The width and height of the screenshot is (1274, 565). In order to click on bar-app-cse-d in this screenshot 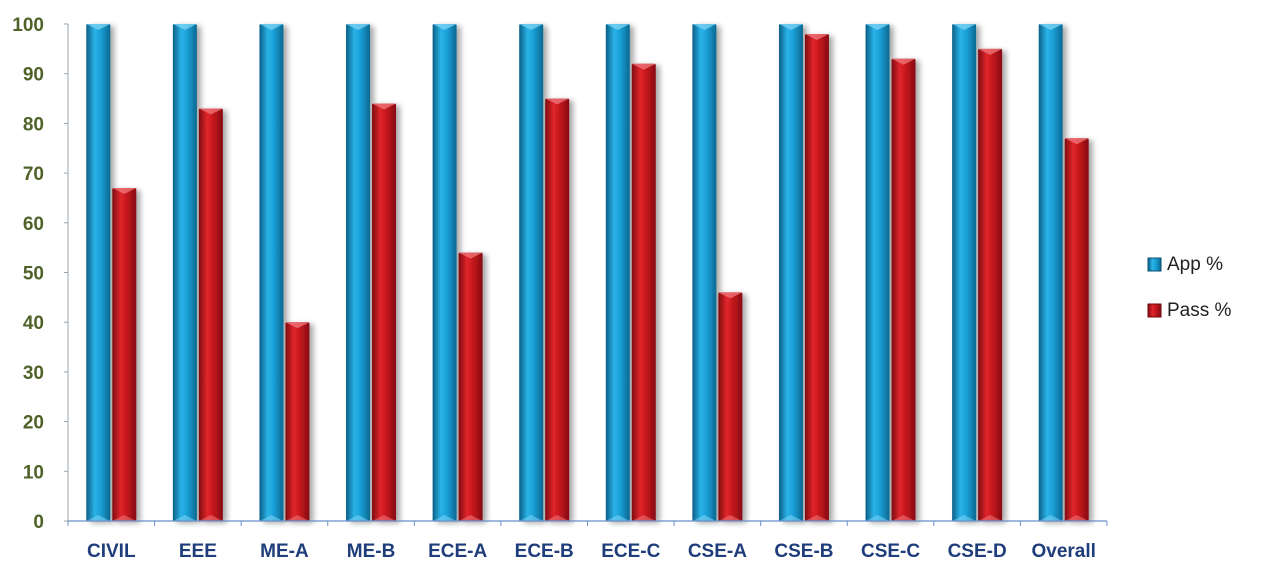, I will do `click(964, 272)`.